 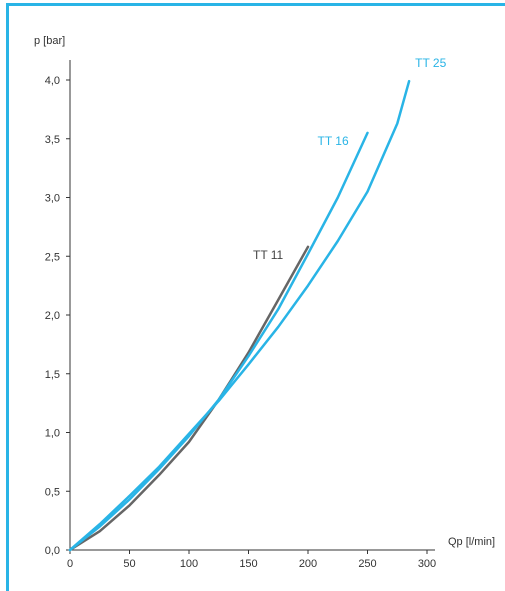 What do you see at coordinates (52, 81) in the screenshot?
I see `y-tick-label: 4,0` at bounding box center [52, 81].